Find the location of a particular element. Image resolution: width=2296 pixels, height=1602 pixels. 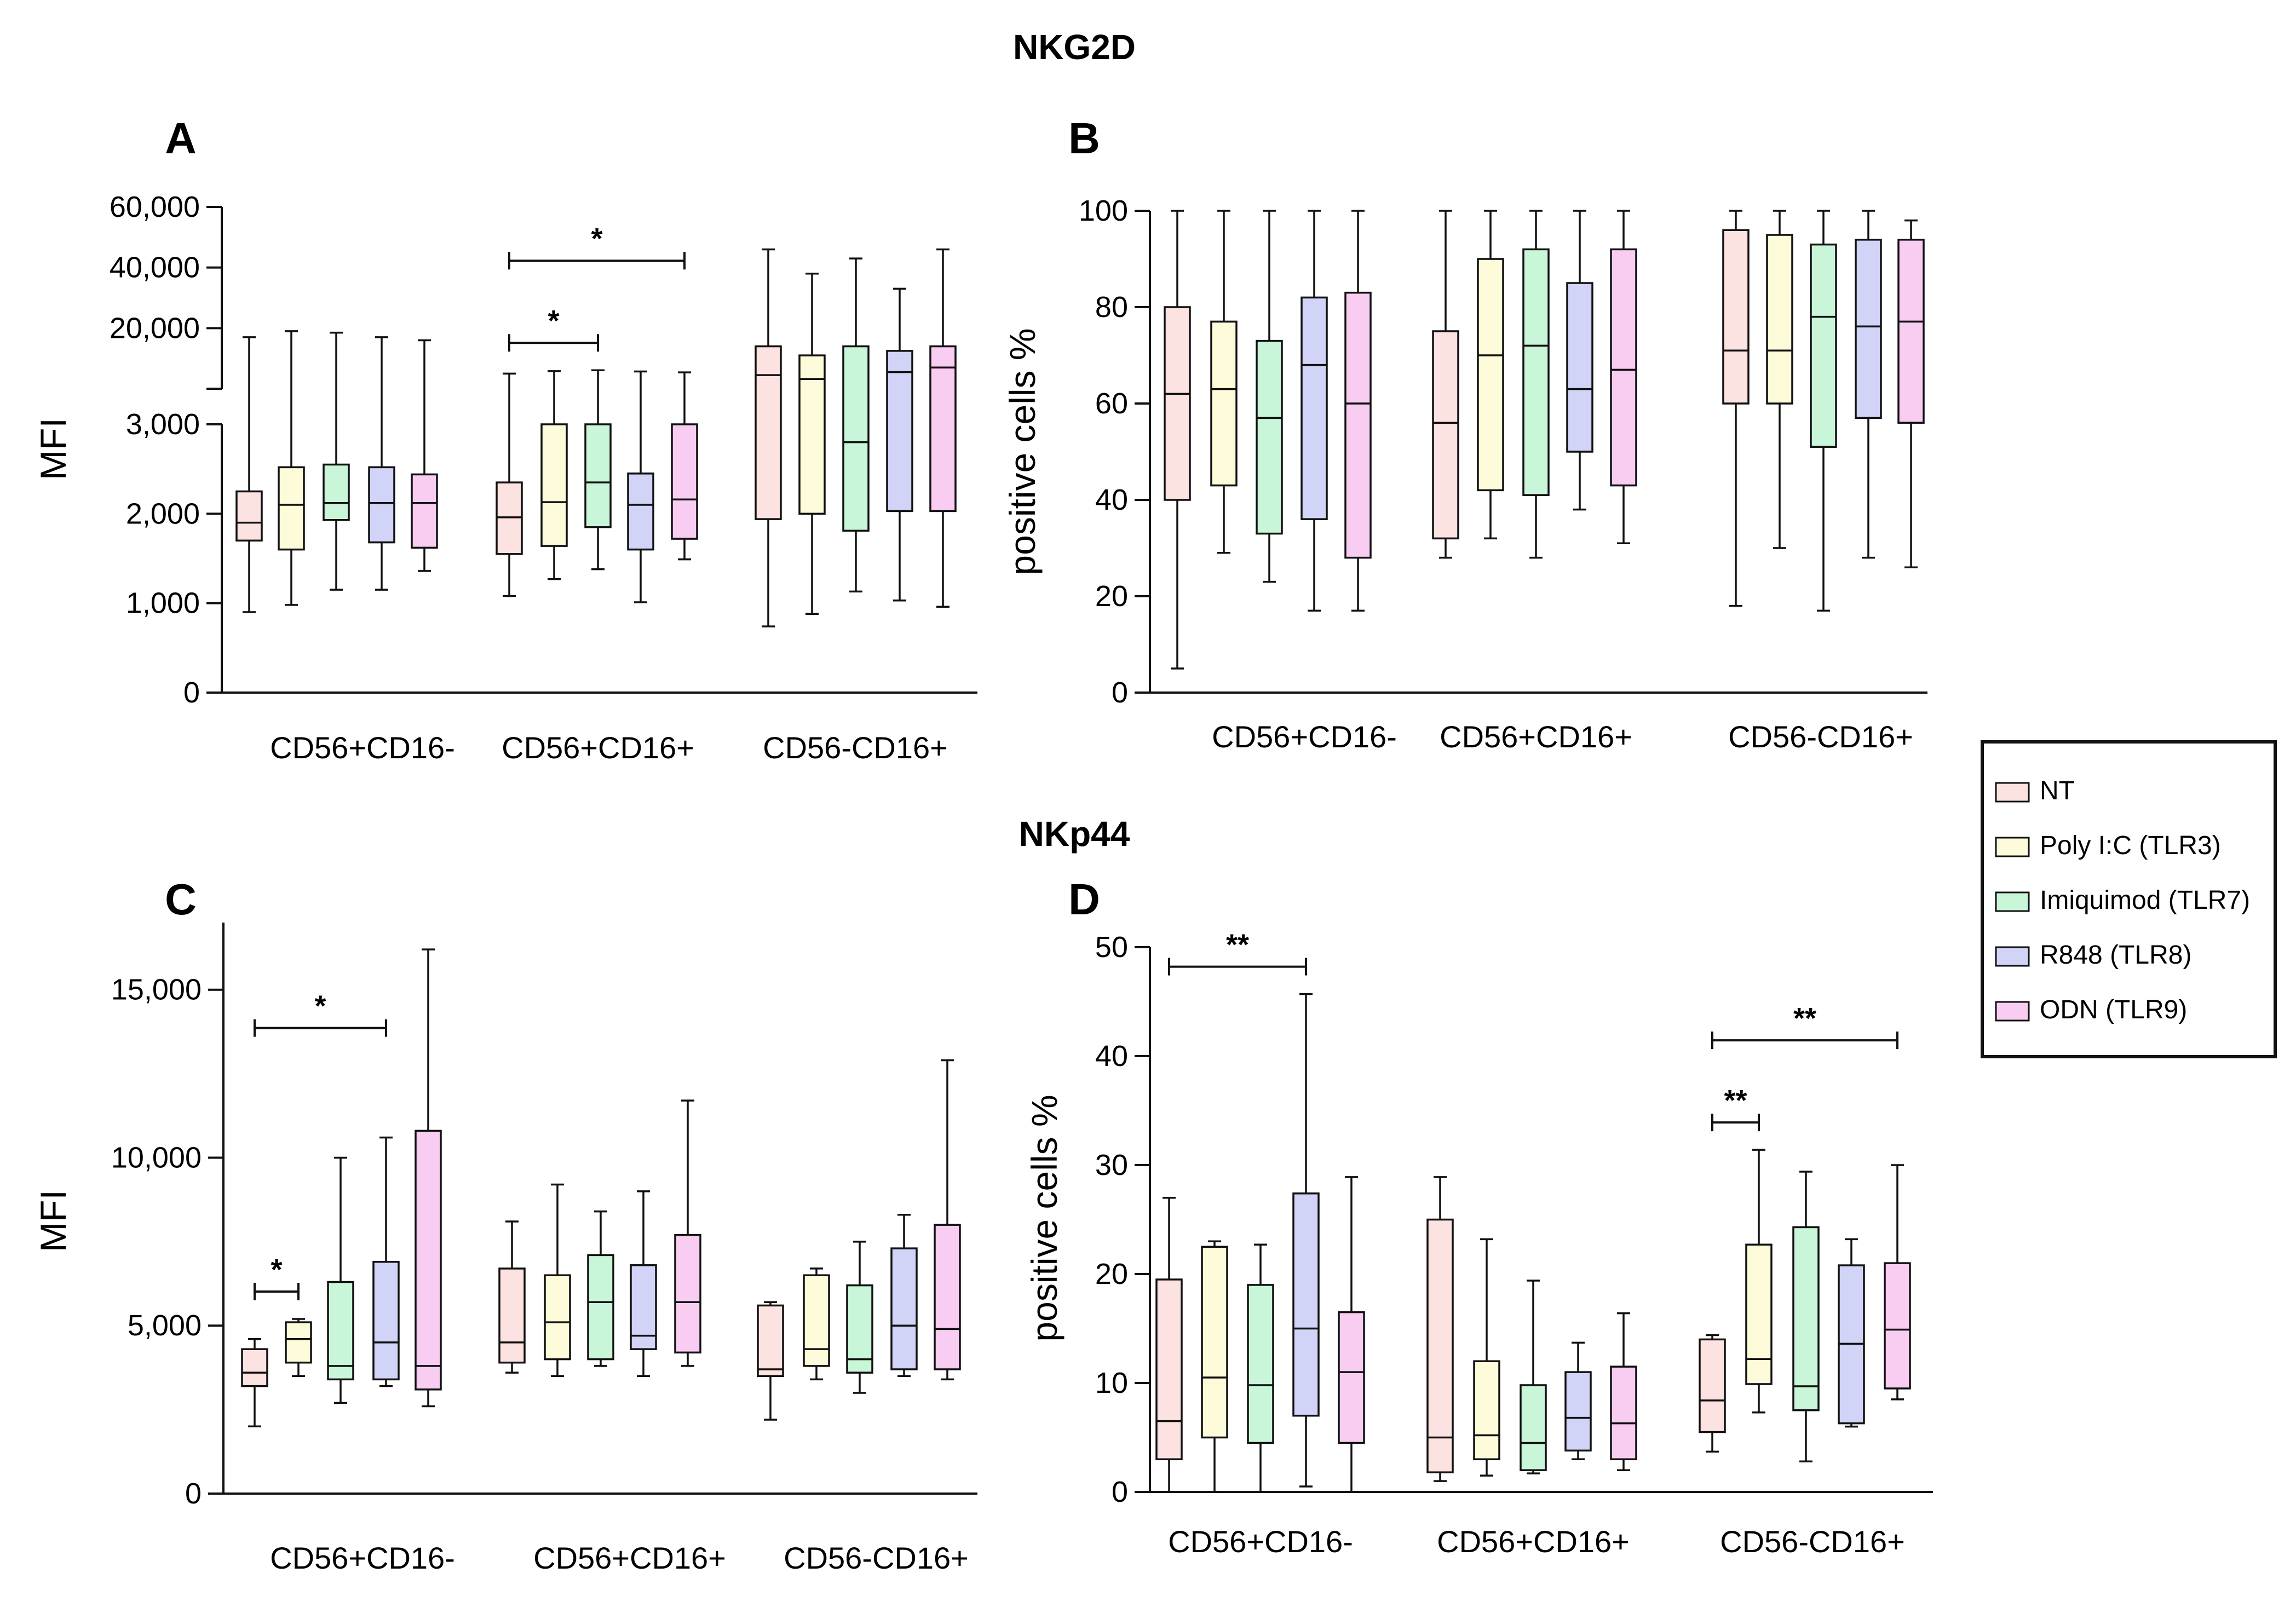

box-c-g1-s0 is located at coordinates (512, 1297).